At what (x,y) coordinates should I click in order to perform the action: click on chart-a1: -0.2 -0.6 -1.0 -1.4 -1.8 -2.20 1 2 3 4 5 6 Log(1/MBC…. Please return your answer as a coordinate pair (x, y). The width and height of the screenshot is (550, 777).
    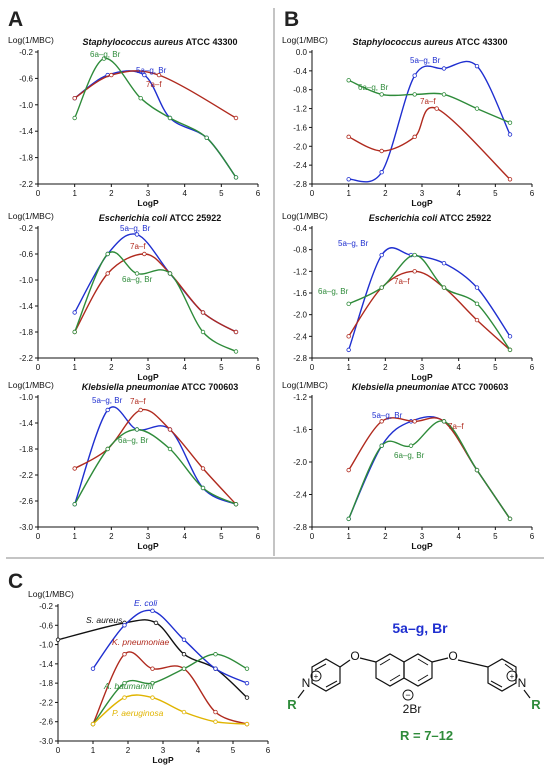
    Looking at the image, I should click on (134, 121).